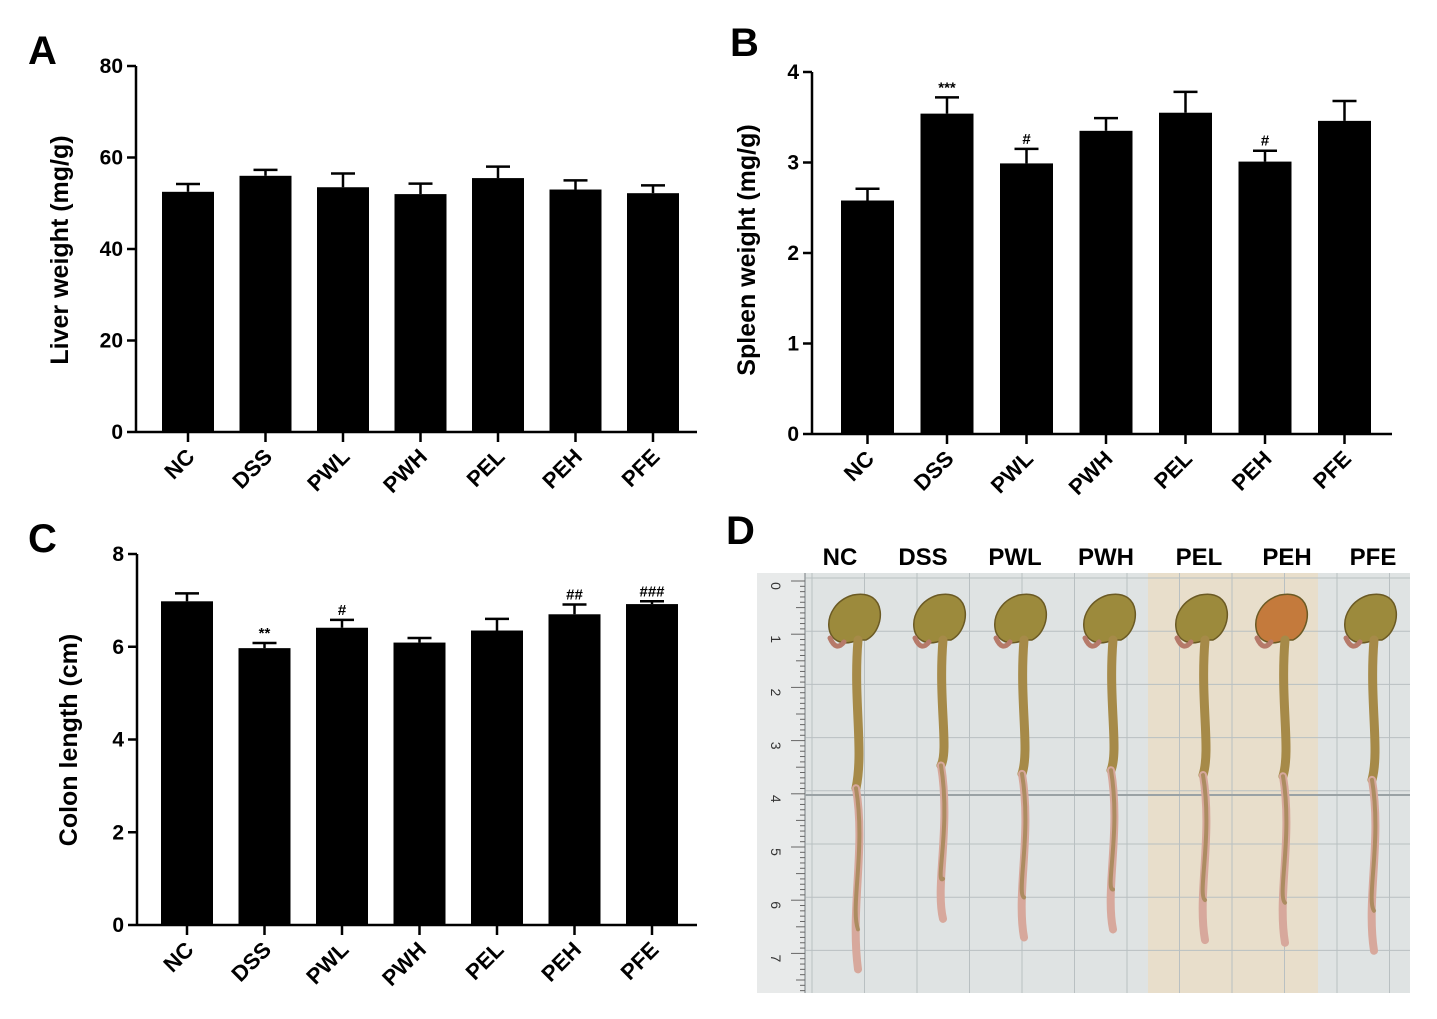 The image size is (1437, 1019). Describe the element at coordinates (251, 962) in the screenshot. I see `x-tick-label-c: DSS` at that location.